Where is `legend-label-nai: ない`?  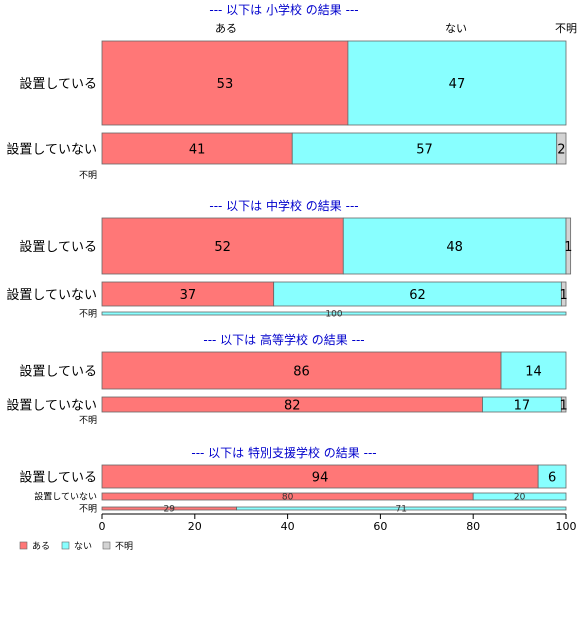 legend-label-nai: ない is located at coordinates (83, 546).